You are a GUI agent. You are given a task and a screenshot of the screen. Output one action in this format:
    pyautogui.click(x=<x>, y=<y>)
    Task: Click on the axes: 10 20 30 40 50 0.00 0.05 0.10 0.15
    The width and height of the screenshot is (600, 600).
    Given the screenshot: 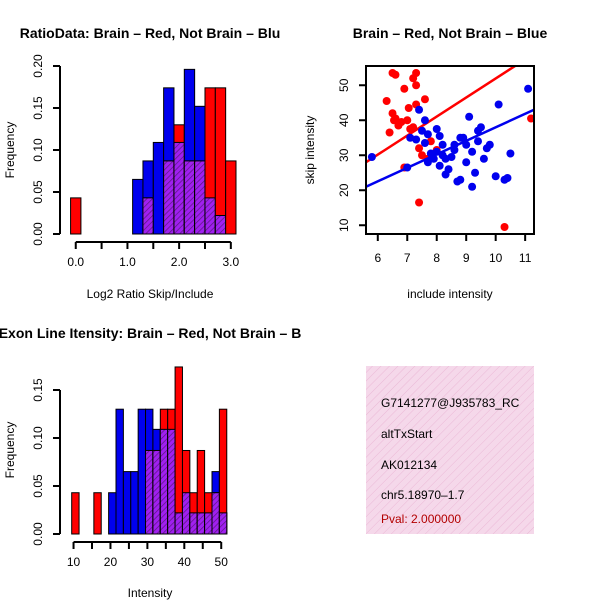 What is the action you would take?
    pyautogui.click(x=129, y=473)
    